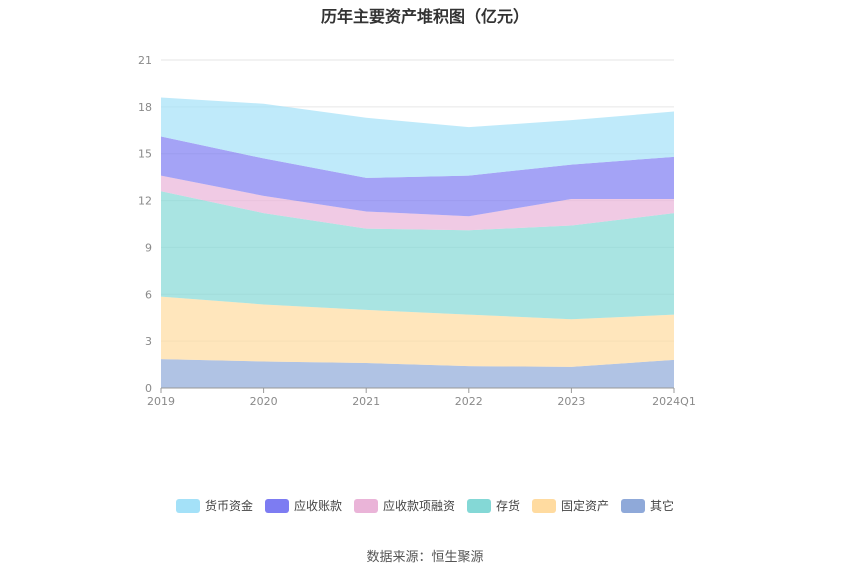 Image resolution: width=850 pixels, height=575 pixels. Describe the element at coordinates (148, 341) in the screenshot. I see `y-tick-label-1: 3` at that location.